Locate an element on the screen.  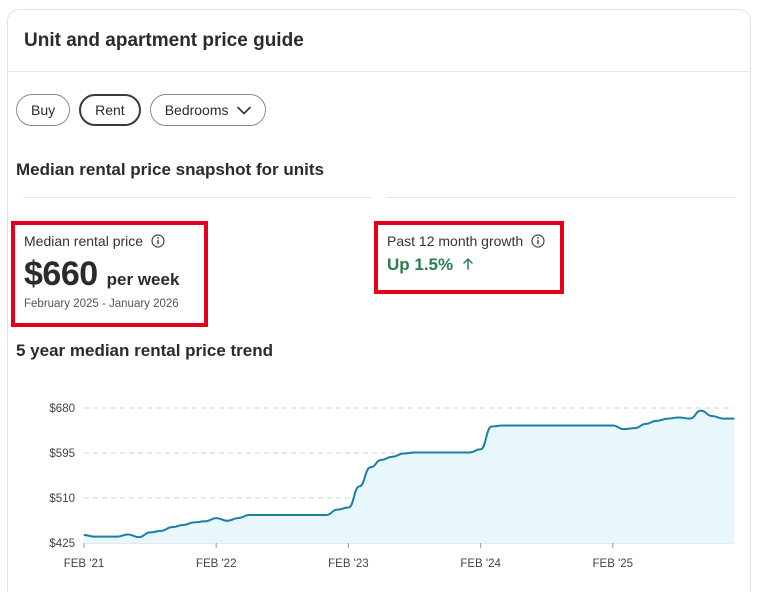
growth-label: Past 12 month growth is located at coordinates (455, 241).